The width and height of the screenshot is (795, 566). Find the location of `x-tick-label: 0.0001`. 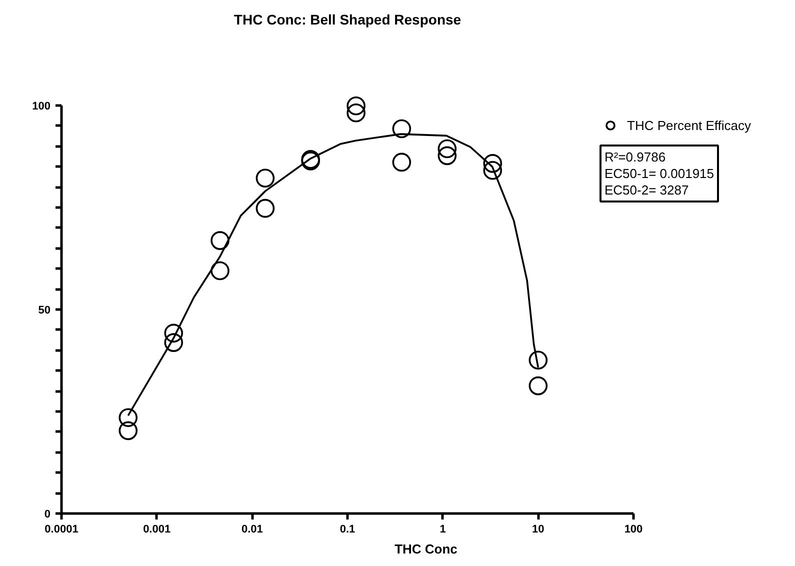

x-tick-label: 0.0001 is located at coordinates (61, 530).